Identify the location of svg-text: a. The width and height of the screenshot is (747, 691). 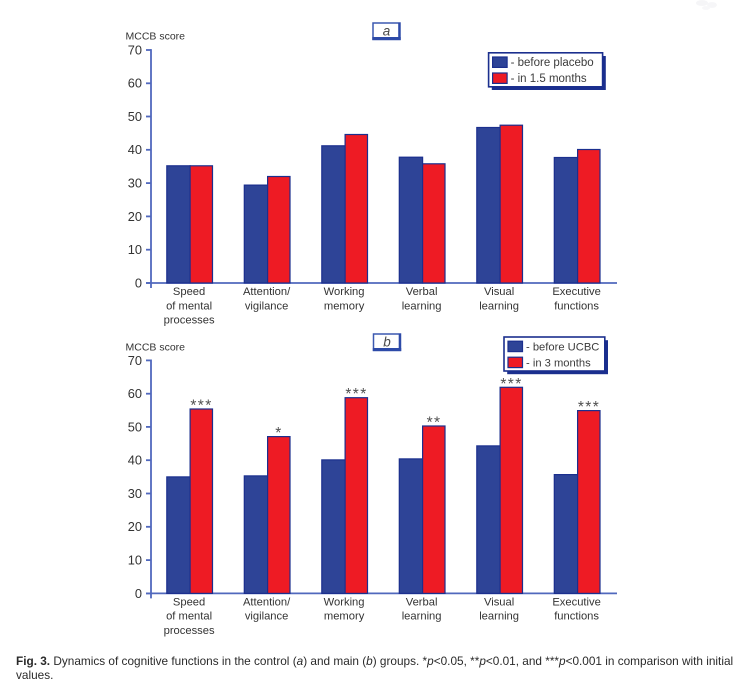
(387, 31).